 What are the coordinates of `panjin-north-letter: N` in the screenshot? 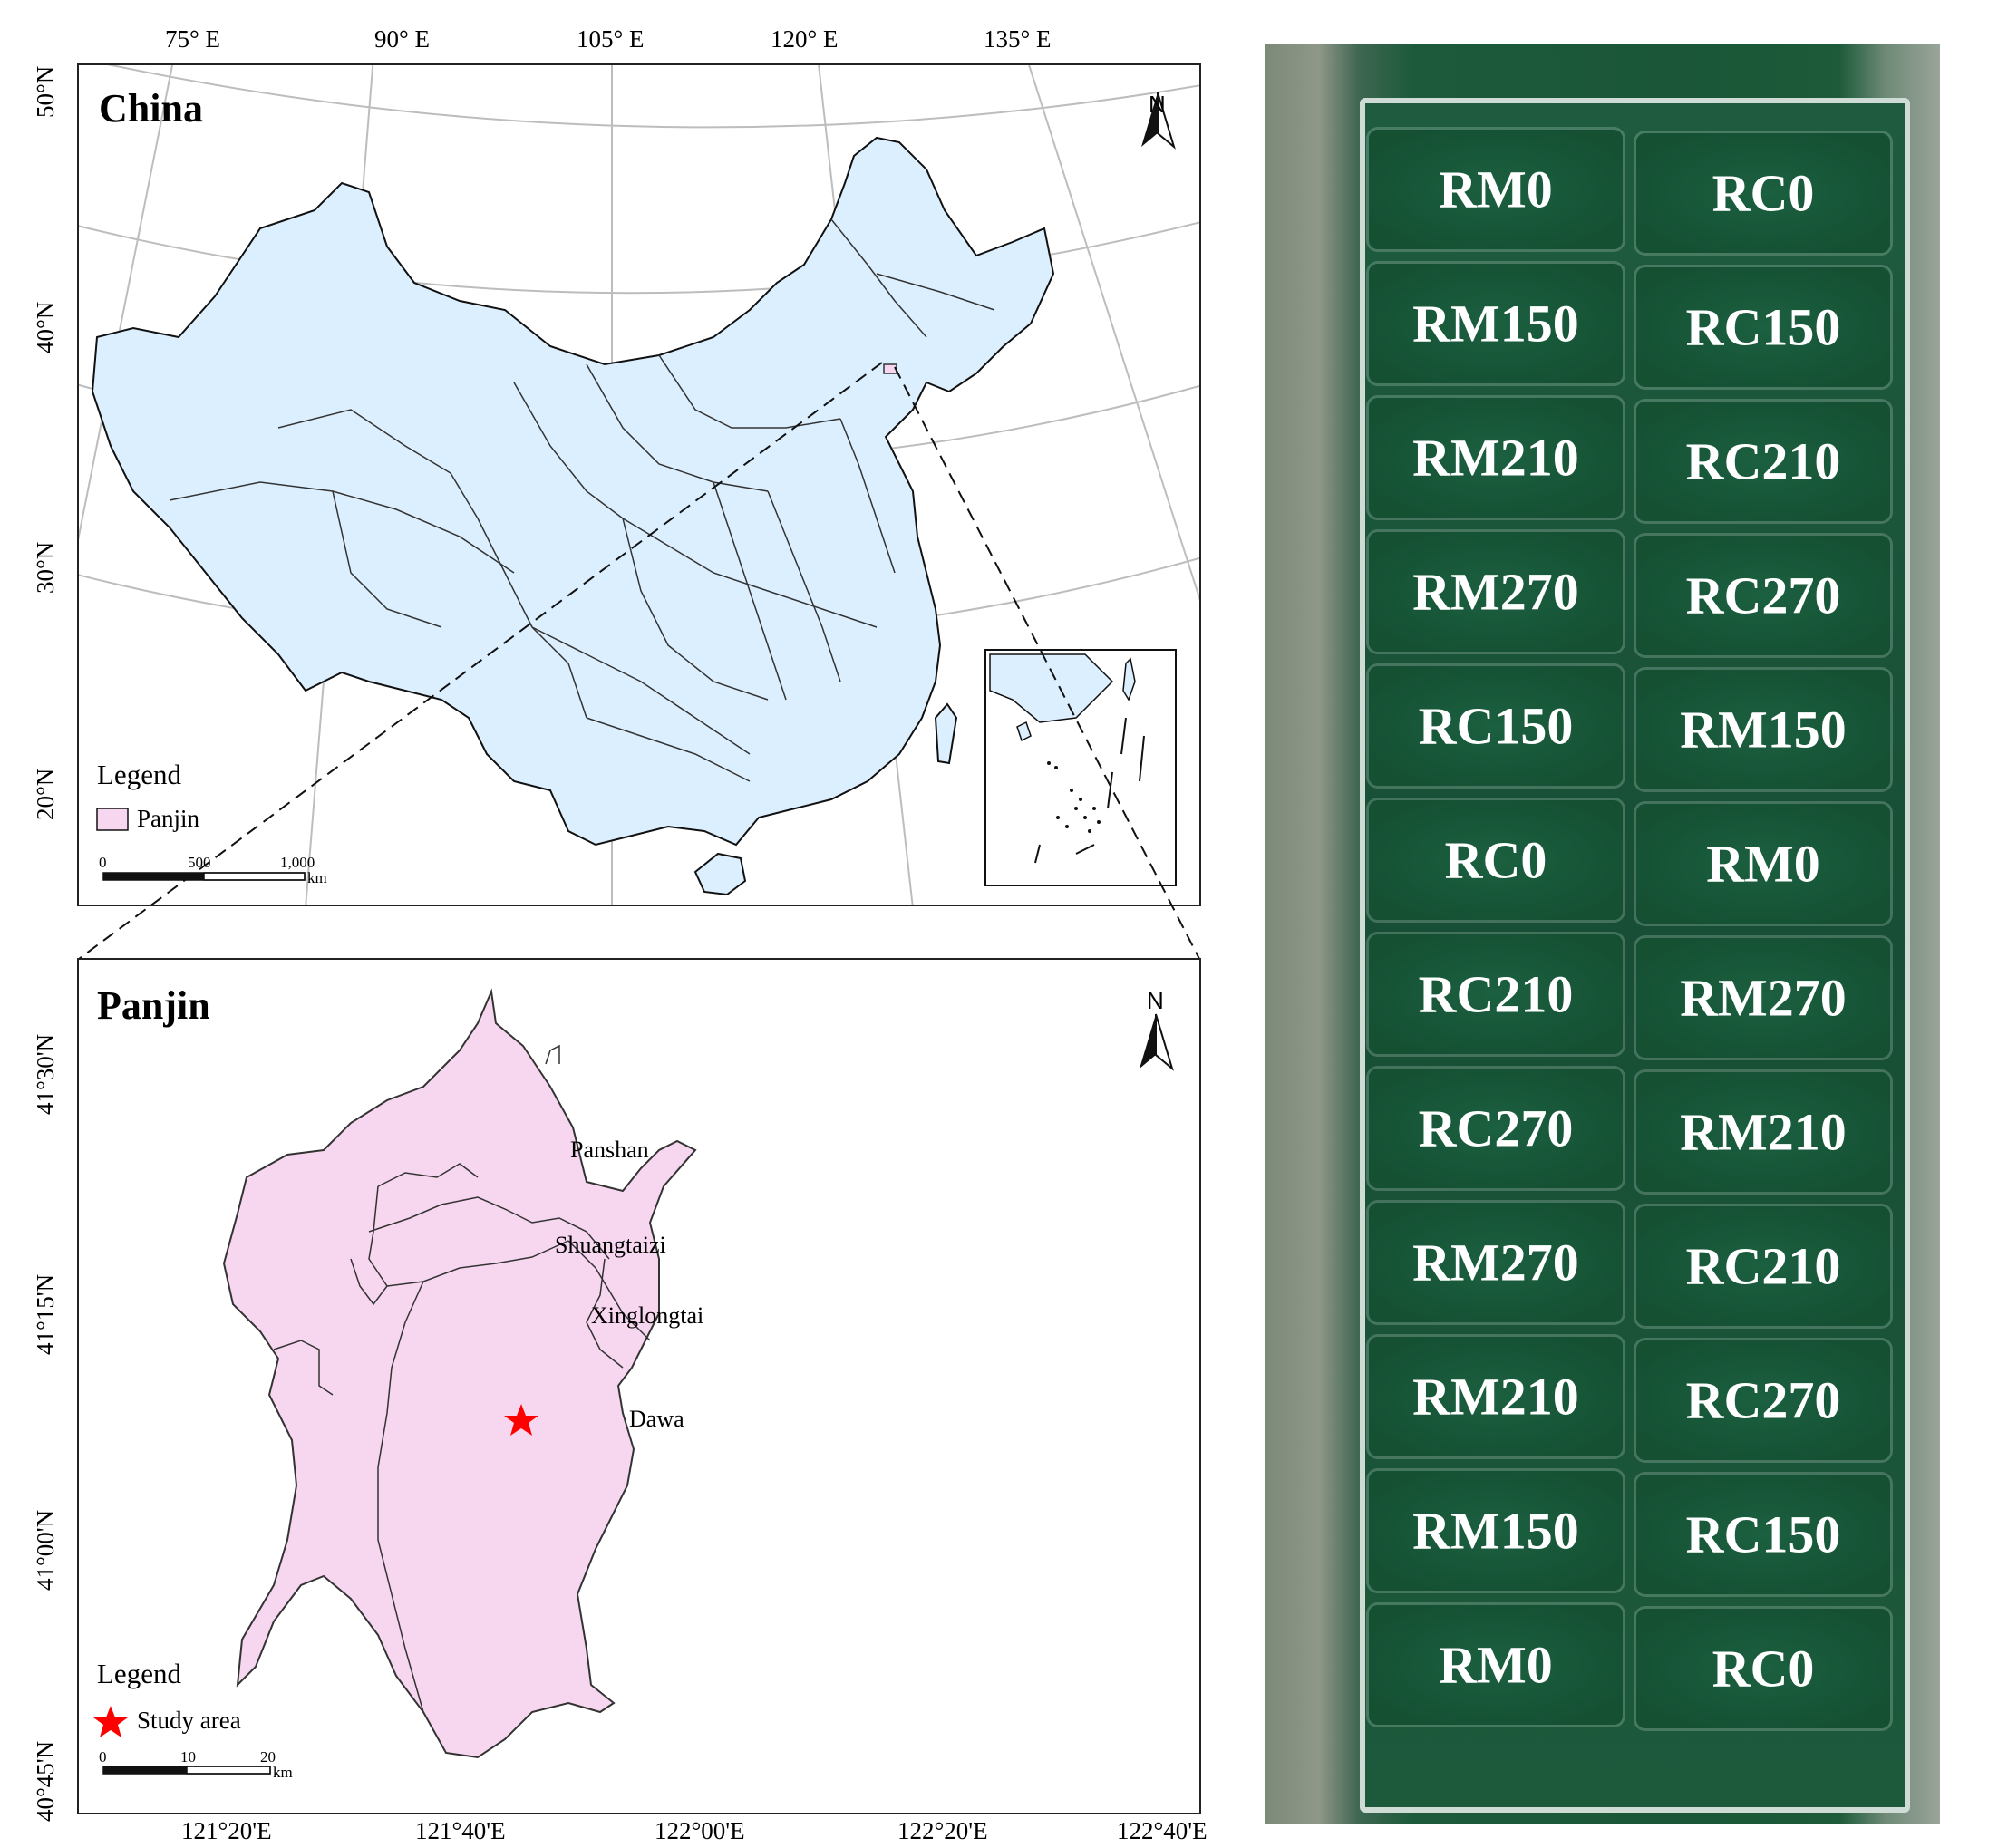 It's located at (1155, 1000).